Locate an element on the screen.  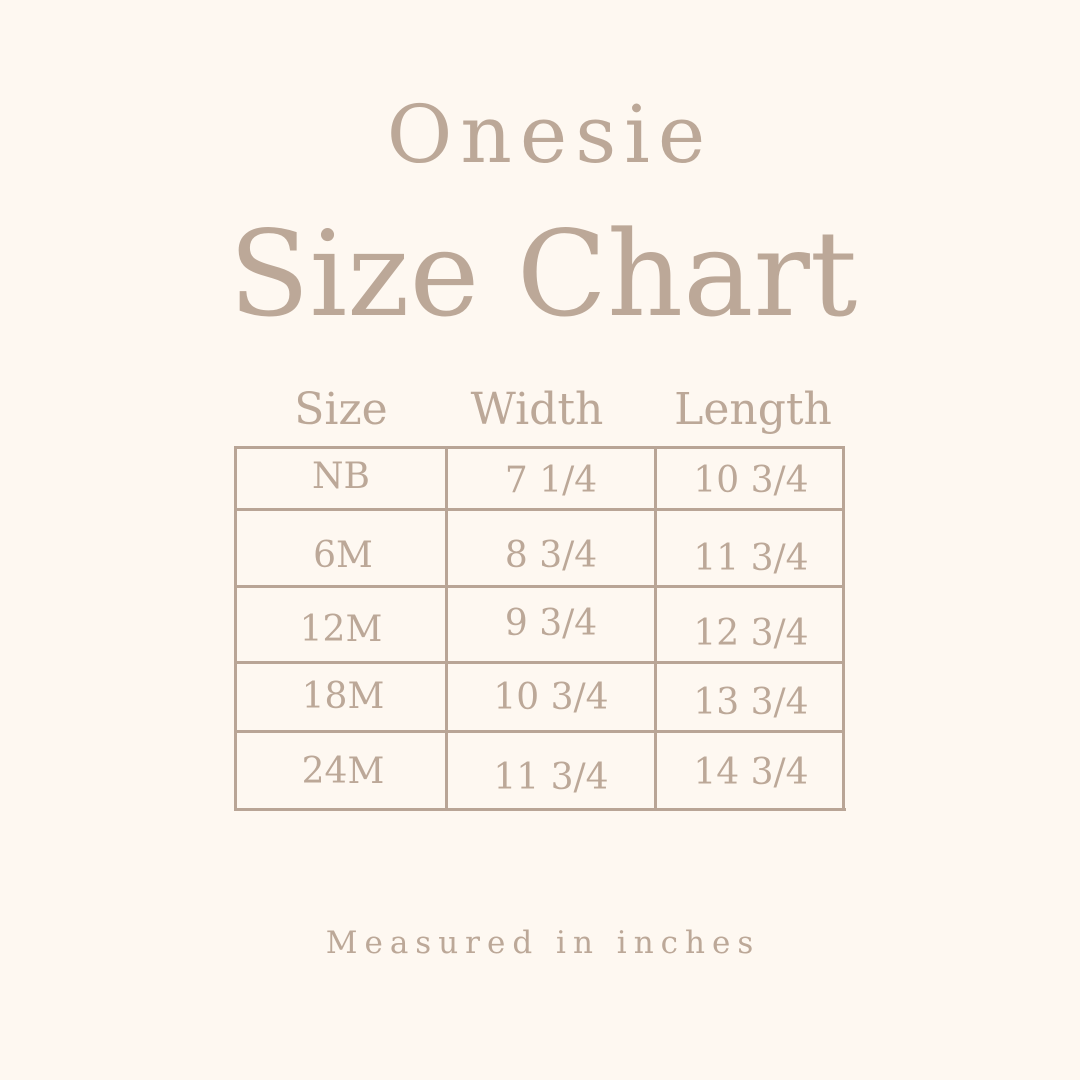
cell-size: 12M is located at coordinates (341, 629).